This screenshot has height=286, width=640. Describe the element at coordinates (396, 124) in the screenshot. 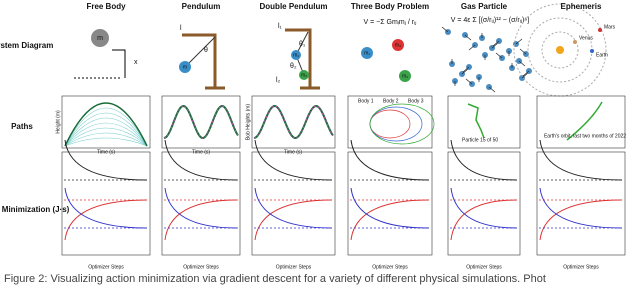

I see `orbit` at that location.